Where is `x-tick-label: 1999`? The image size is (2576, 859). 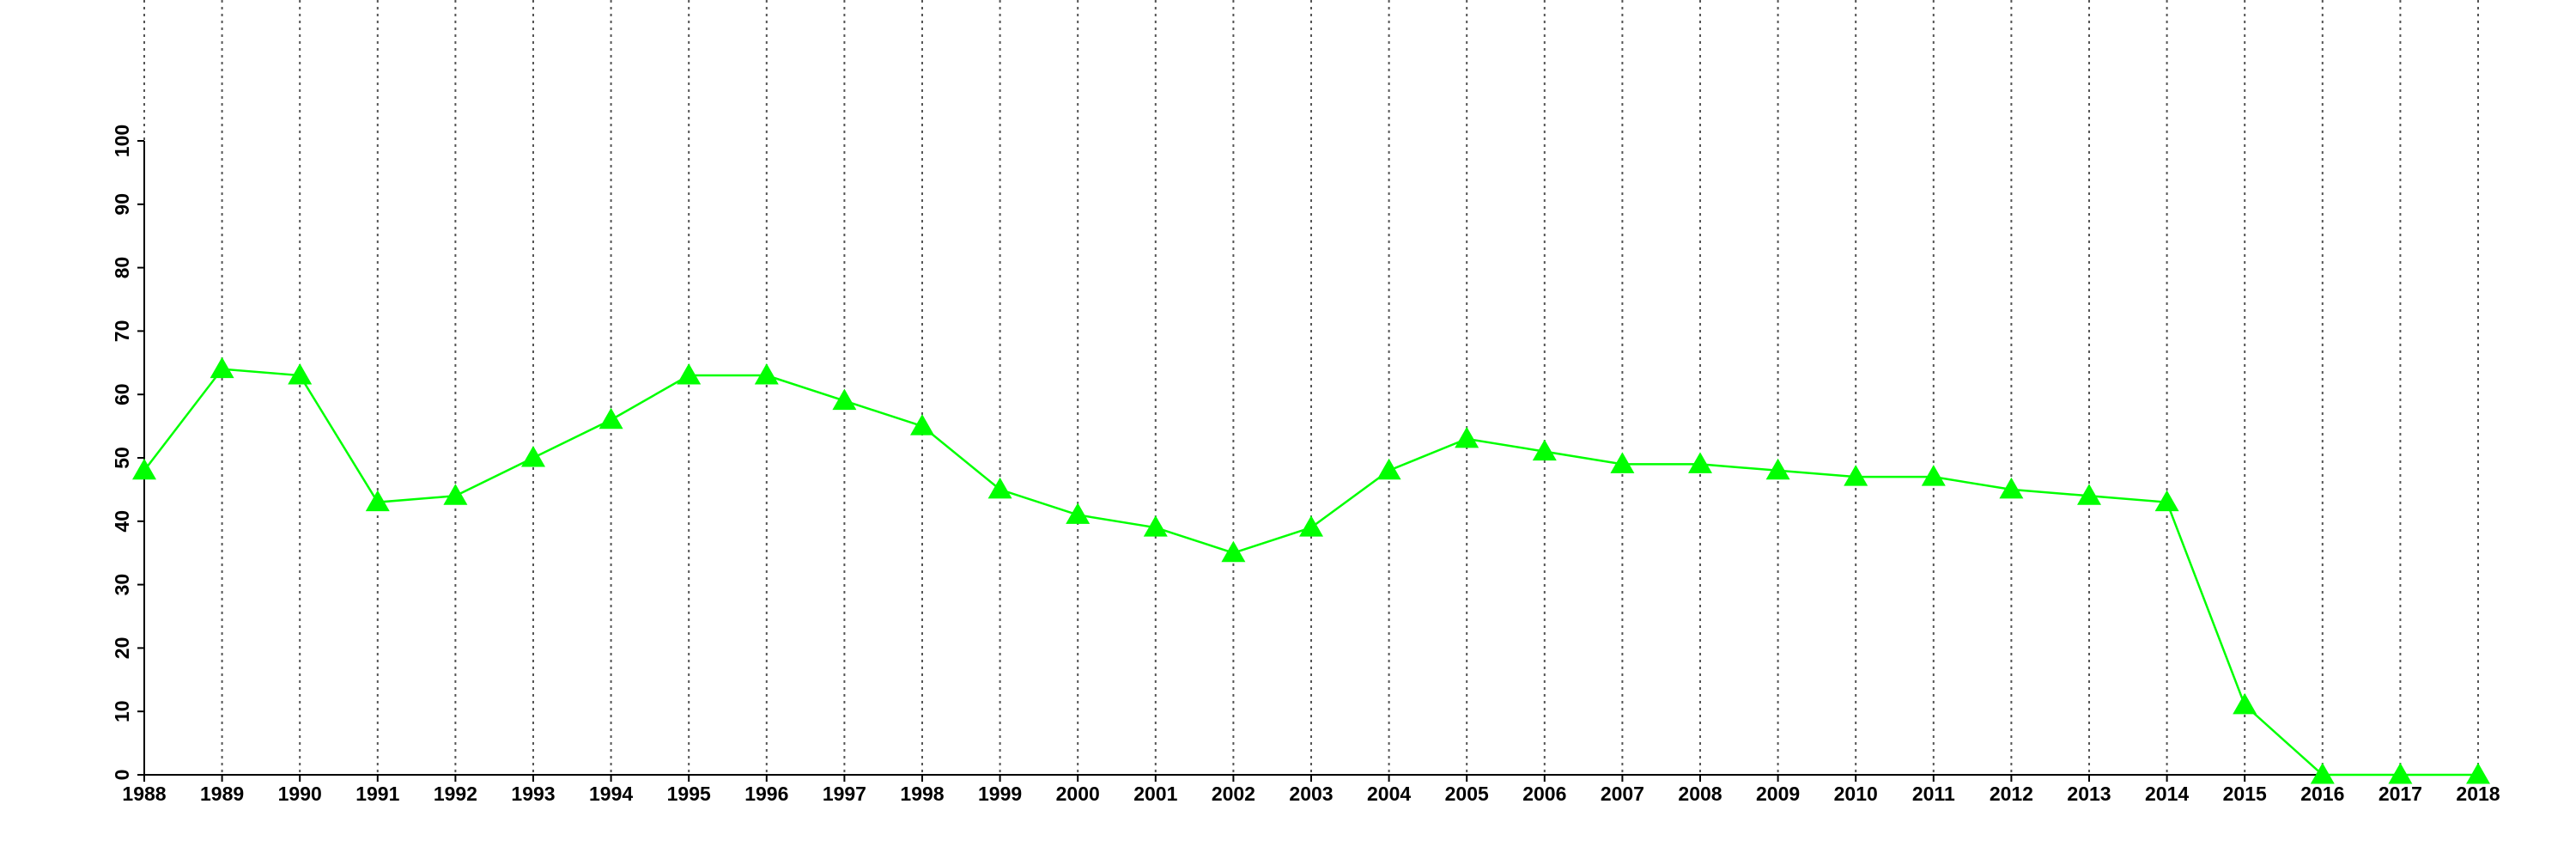 x-tick-label: 1999 is located at coordinates (1000, 794).